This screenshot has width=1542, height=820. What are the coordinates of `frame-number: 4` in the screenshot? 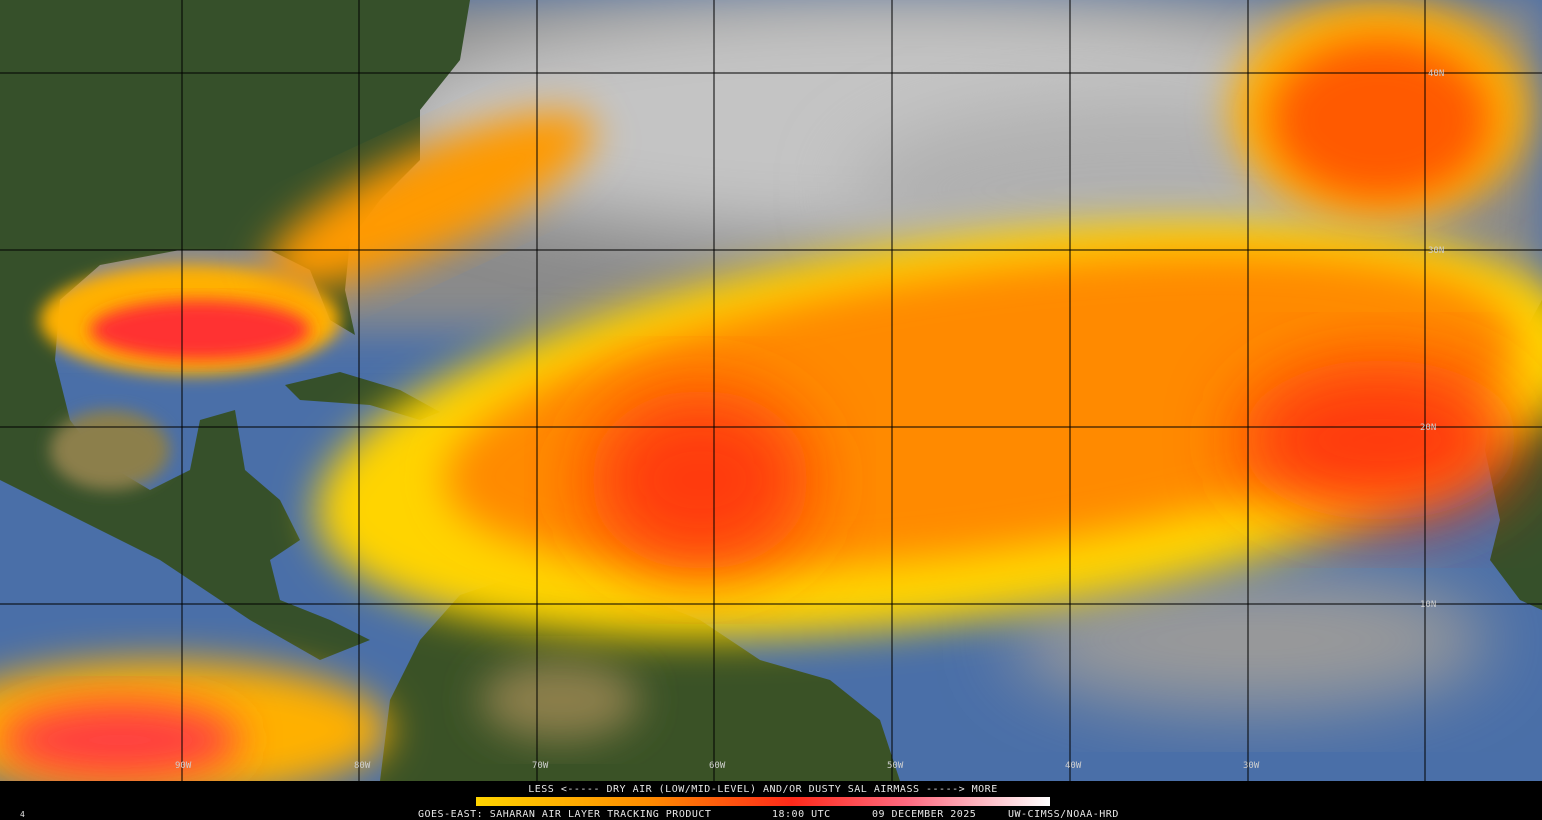 It's located at (22, 814).